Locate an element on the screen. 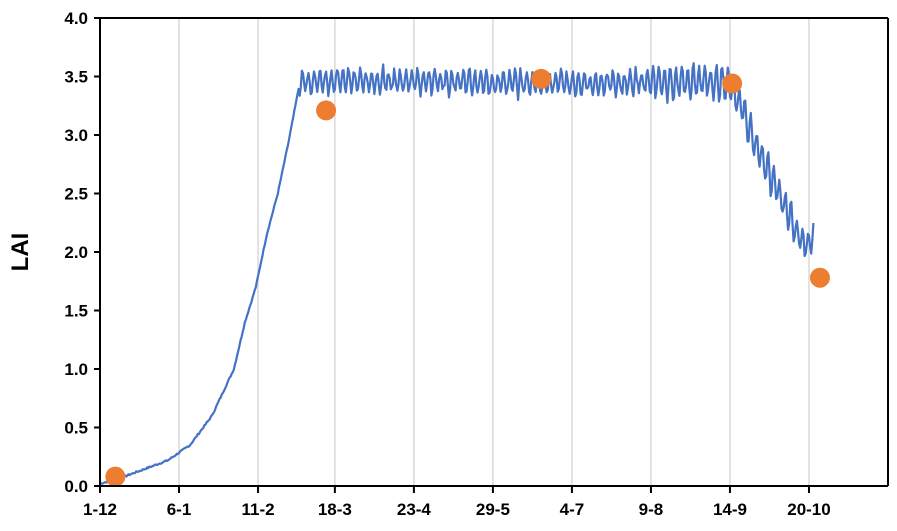  y-tick-label: 0.0 is located at coordinates (76, 486).